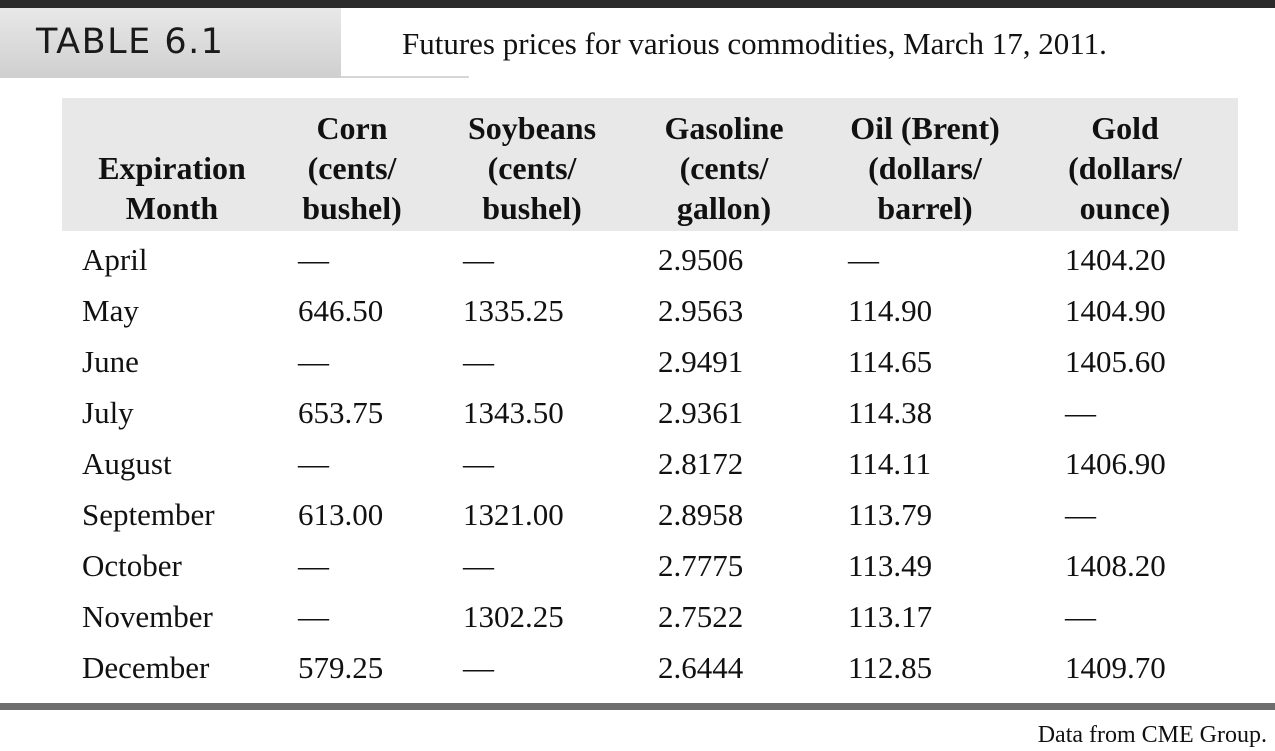 This screenshot has height=751, width=1275. I want to click on cell-gasoline: 2.8958, so click(701, 514).